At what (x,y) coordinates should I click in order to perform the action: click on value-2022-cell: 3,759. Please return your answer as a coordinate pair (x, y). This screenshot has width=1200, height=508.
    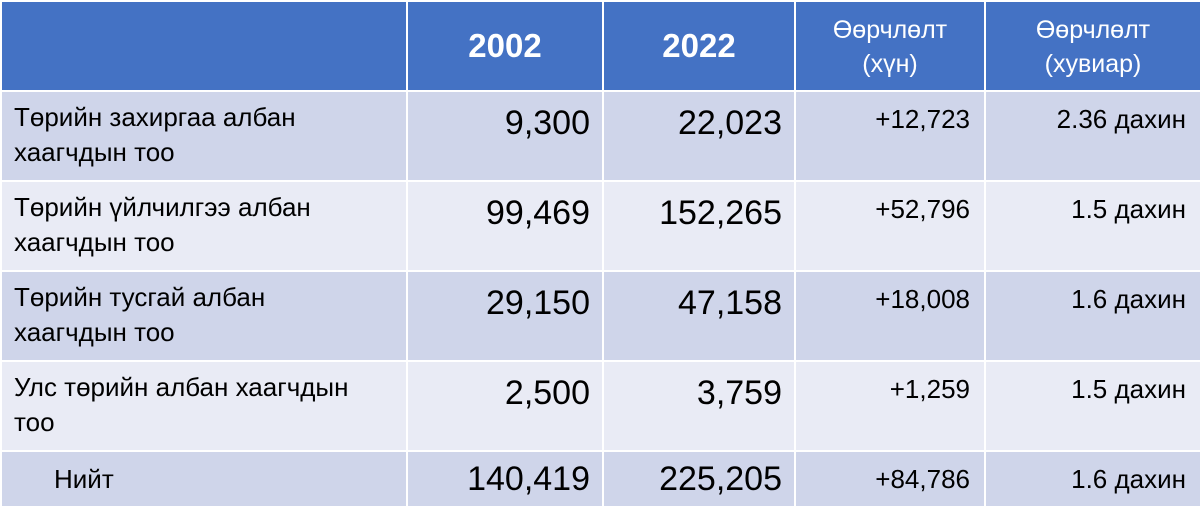
    Looking at the image, I should click on (699, 406).